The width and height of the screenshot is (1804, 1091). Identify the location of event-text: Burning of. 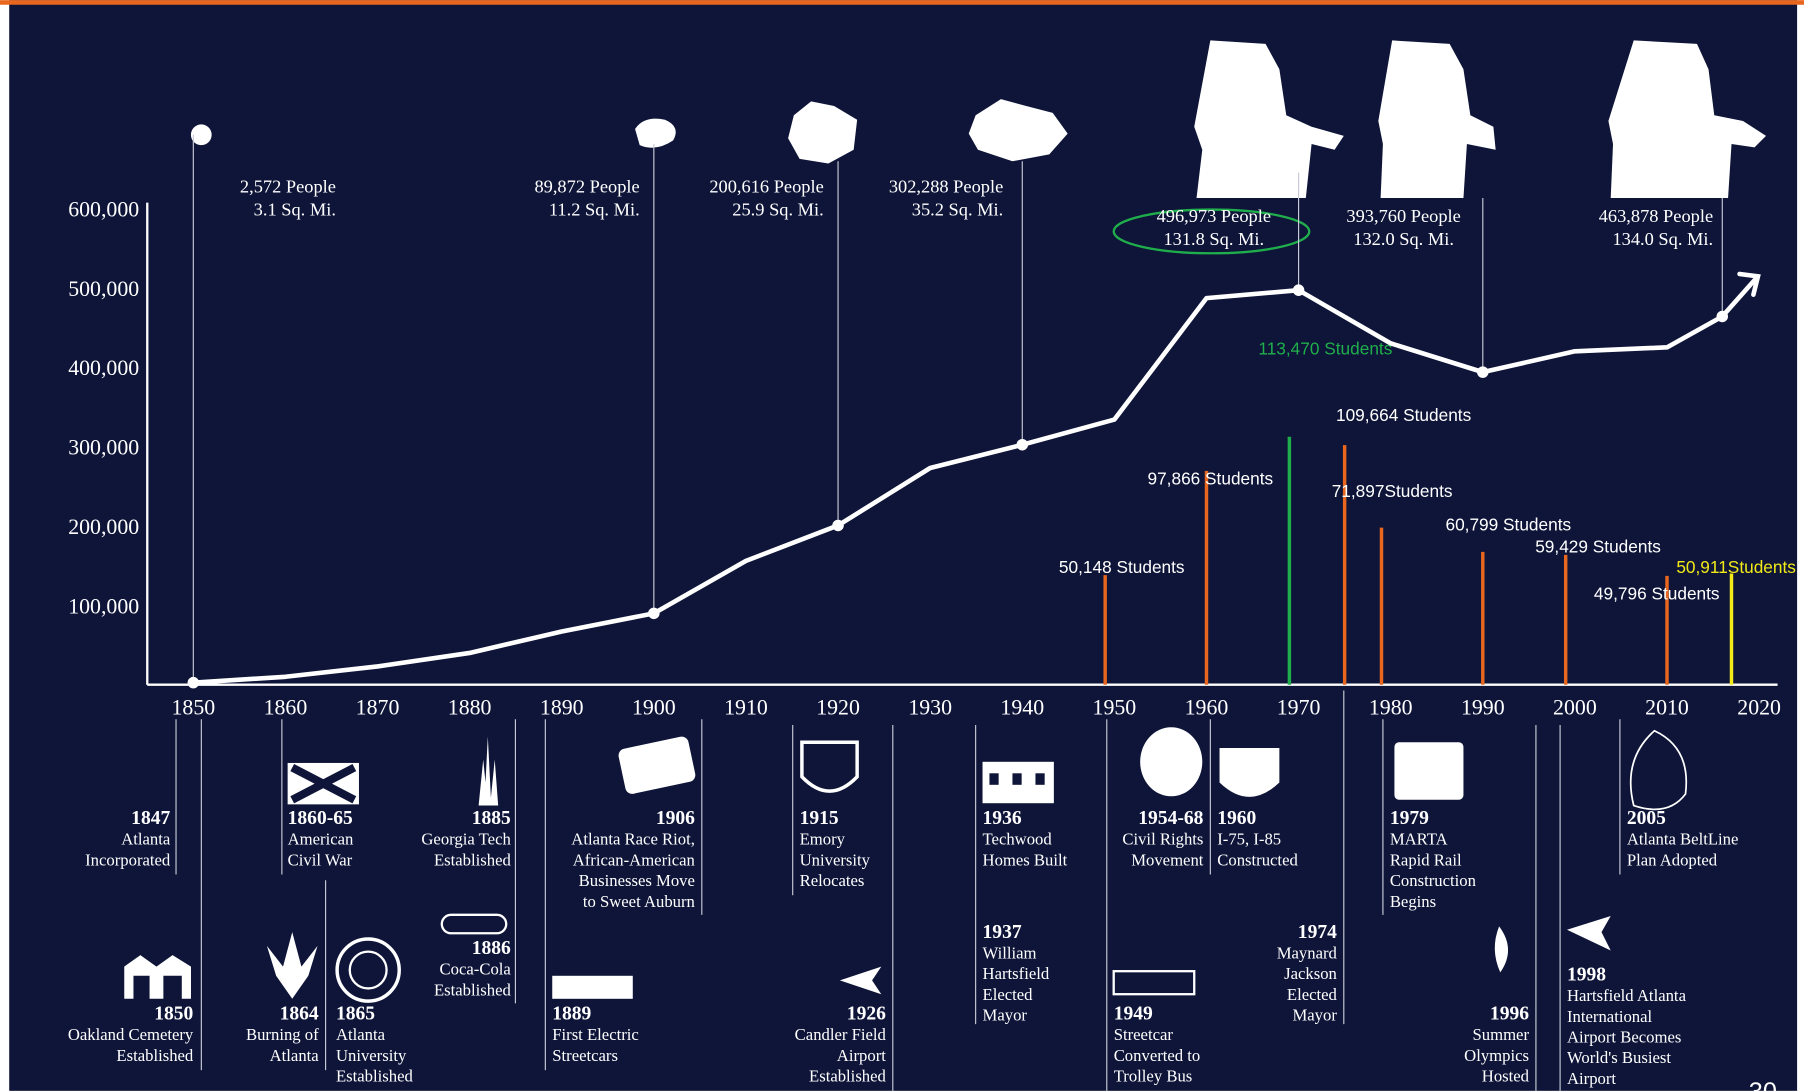
(282, 1034).